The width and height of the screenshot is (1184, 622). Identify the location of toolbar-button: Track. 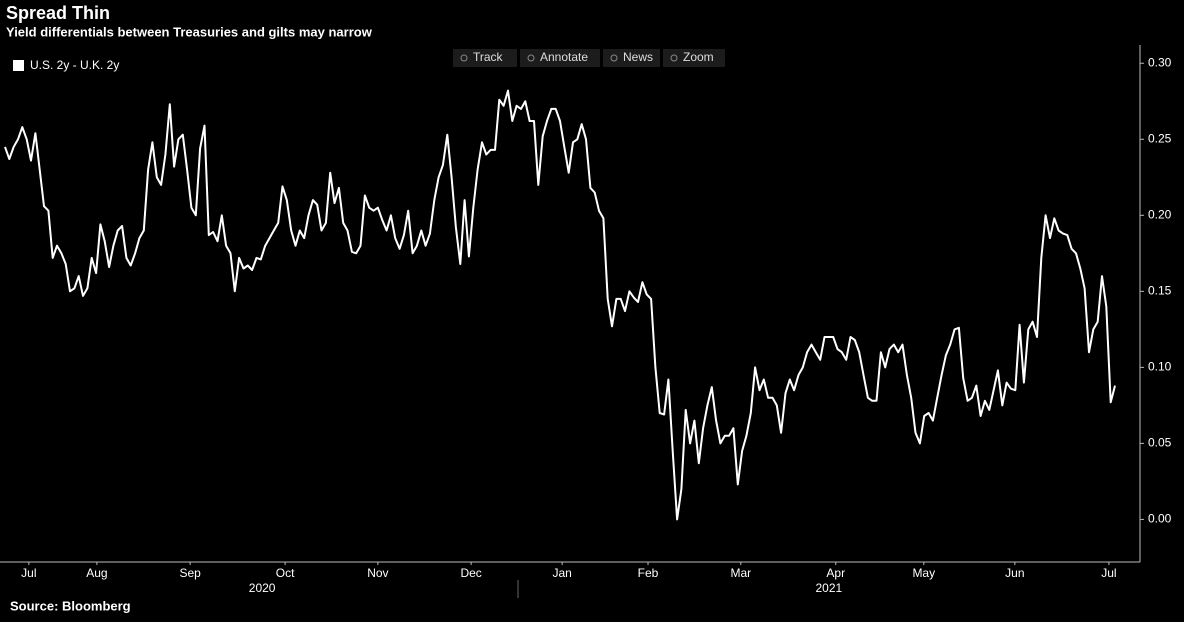
(485, 58).